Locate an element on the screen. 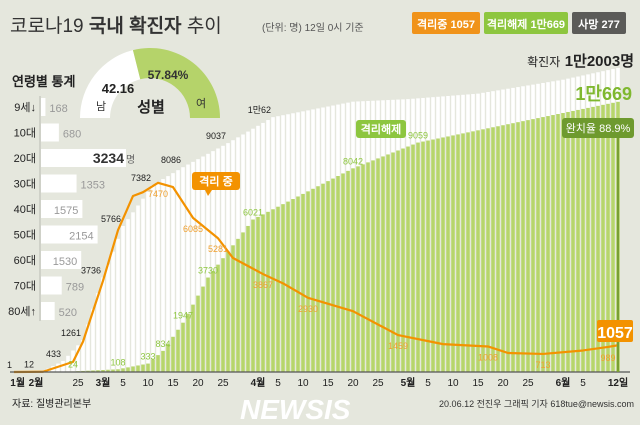 The height and width of the screenshot is (431, 640). age-label: 40대 is located at coordinates (25, 209).